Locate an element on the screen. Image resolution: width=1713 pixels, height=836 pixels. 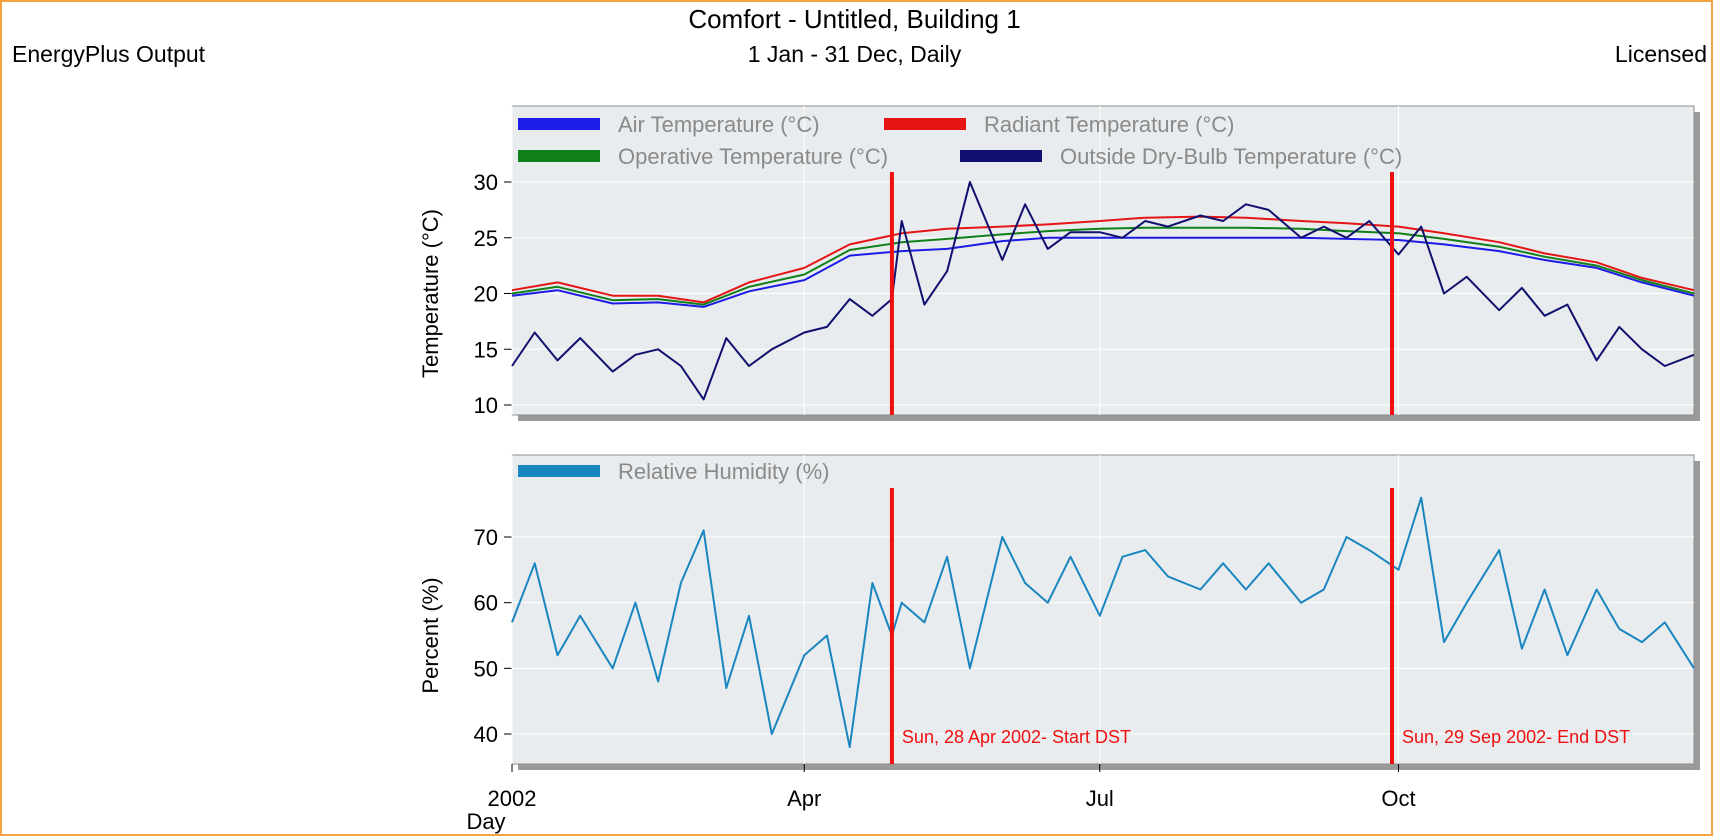
y-tick-label: 70 is located at coordinates (486, 537).